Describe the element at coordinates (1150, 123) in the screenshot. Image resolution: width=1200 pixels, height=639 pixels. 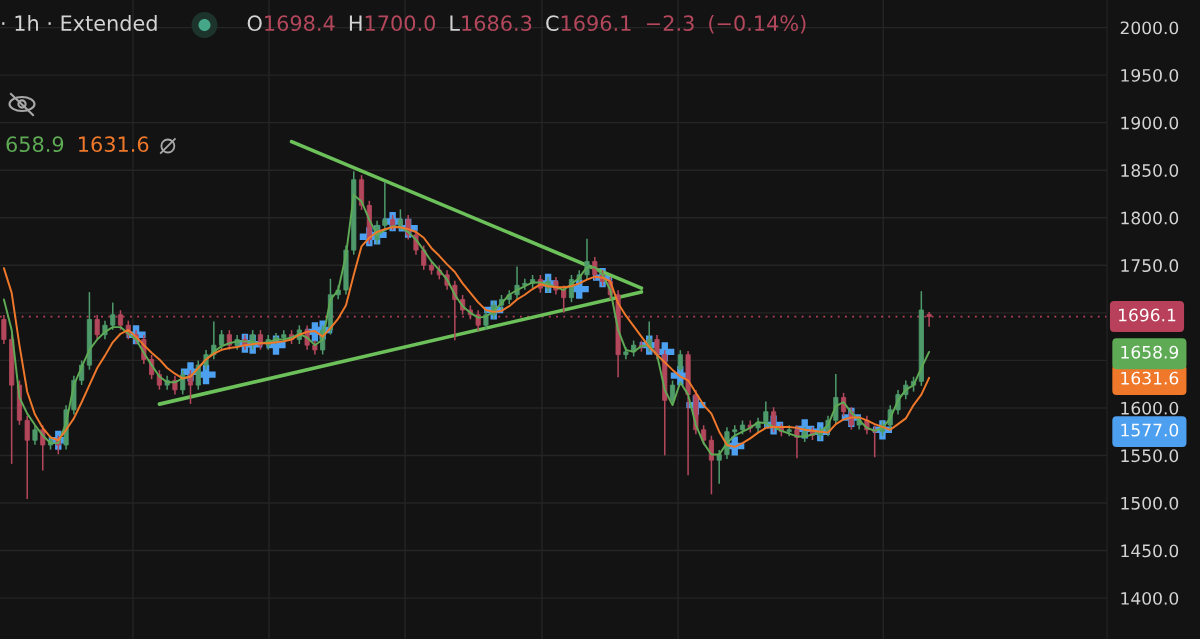
I see `y-tick-label: 1900.0` at that location.